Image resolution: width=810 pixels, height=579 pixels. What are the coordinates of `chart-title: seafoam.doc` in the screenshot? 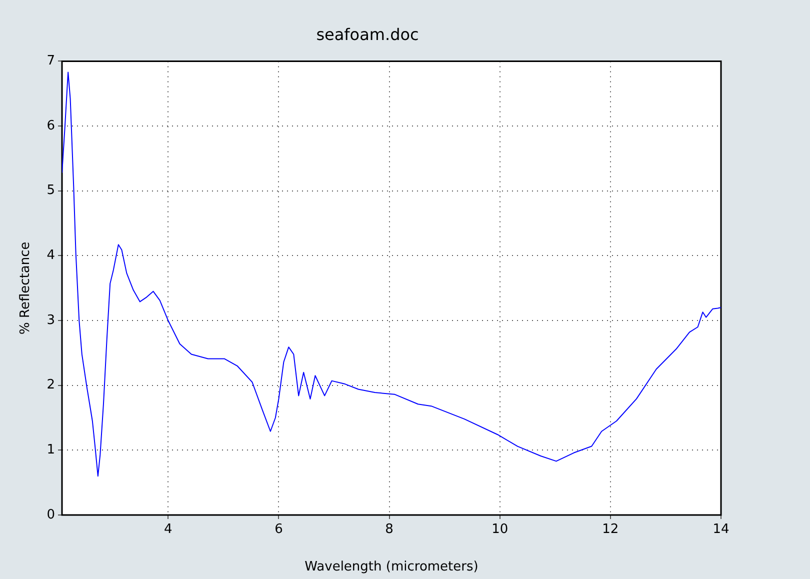 It's located at (367, 34).